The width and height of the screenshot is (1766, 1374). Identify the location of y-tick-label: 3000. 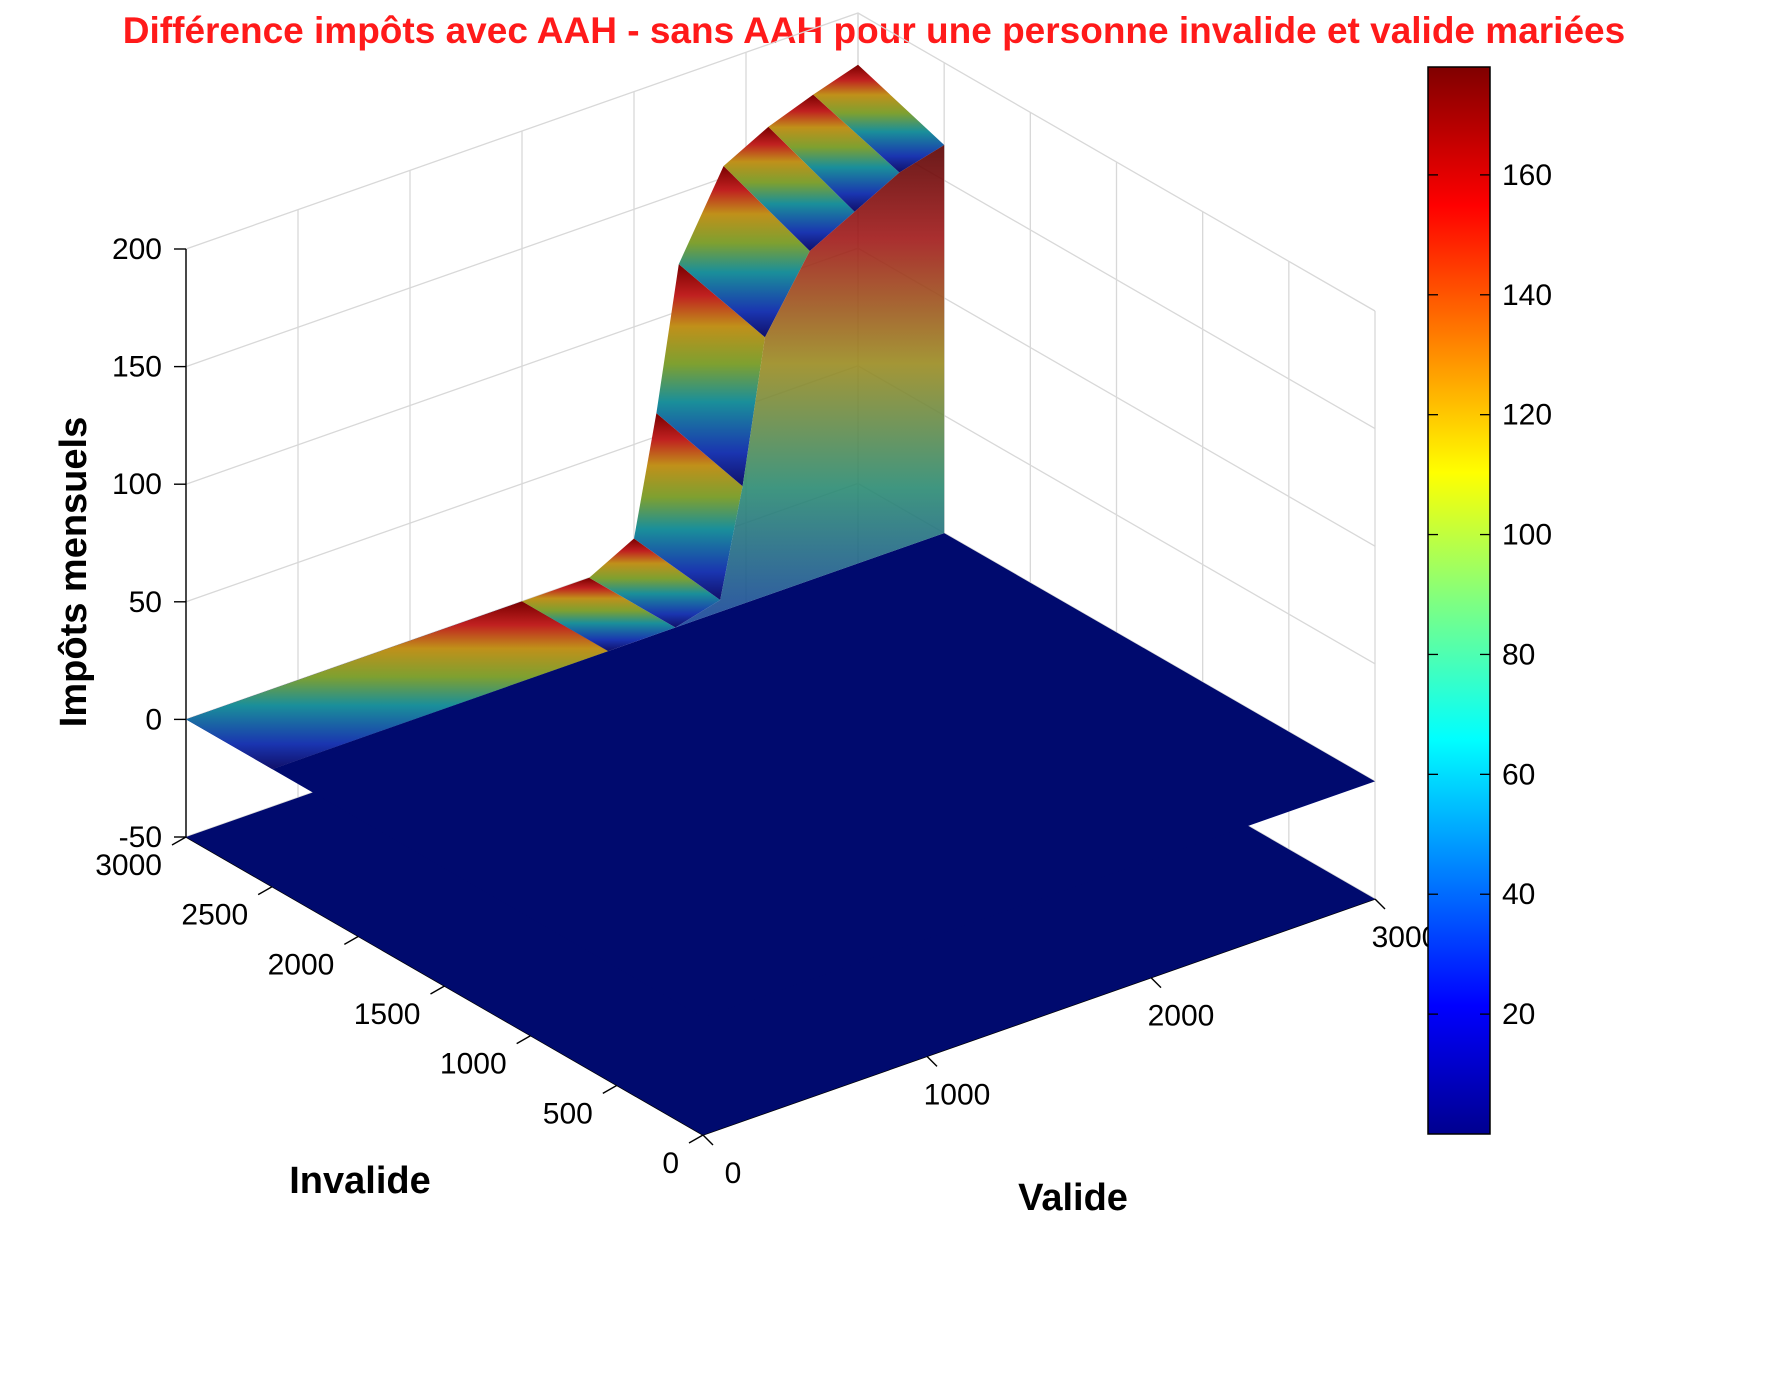
(128, 865).